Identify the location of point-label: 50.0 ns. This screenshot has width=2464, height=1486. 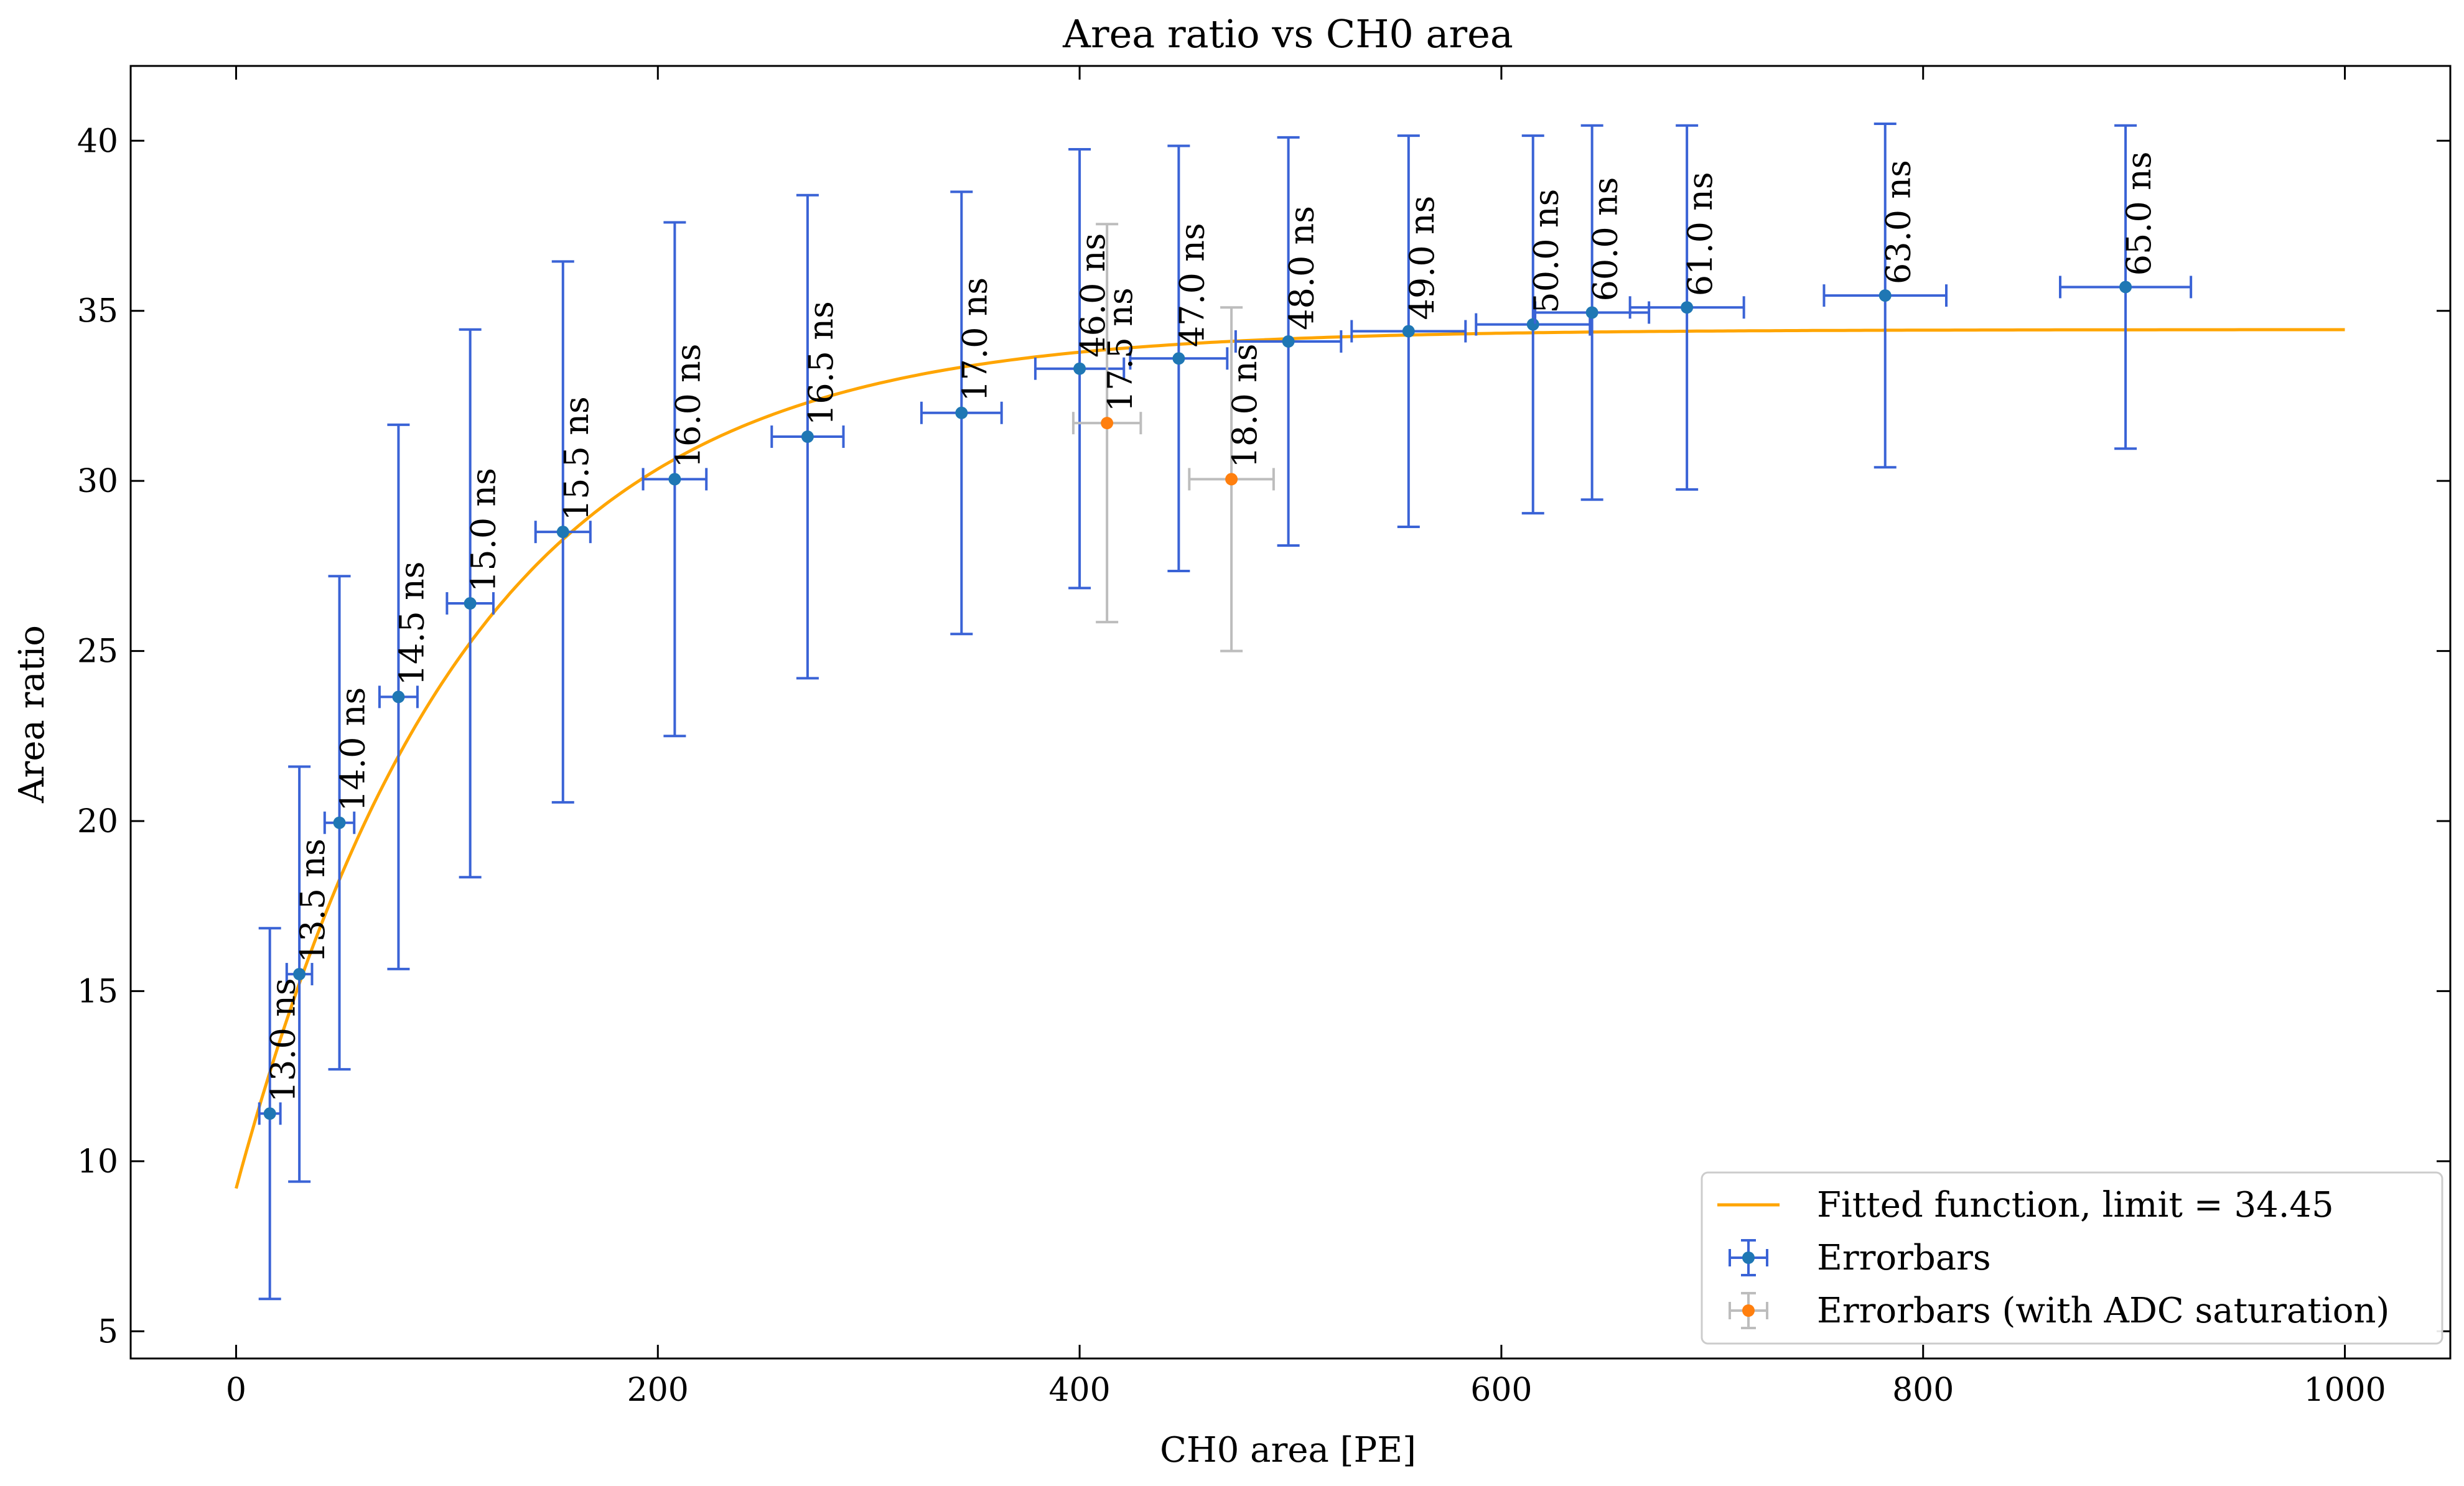
(1547, 251).